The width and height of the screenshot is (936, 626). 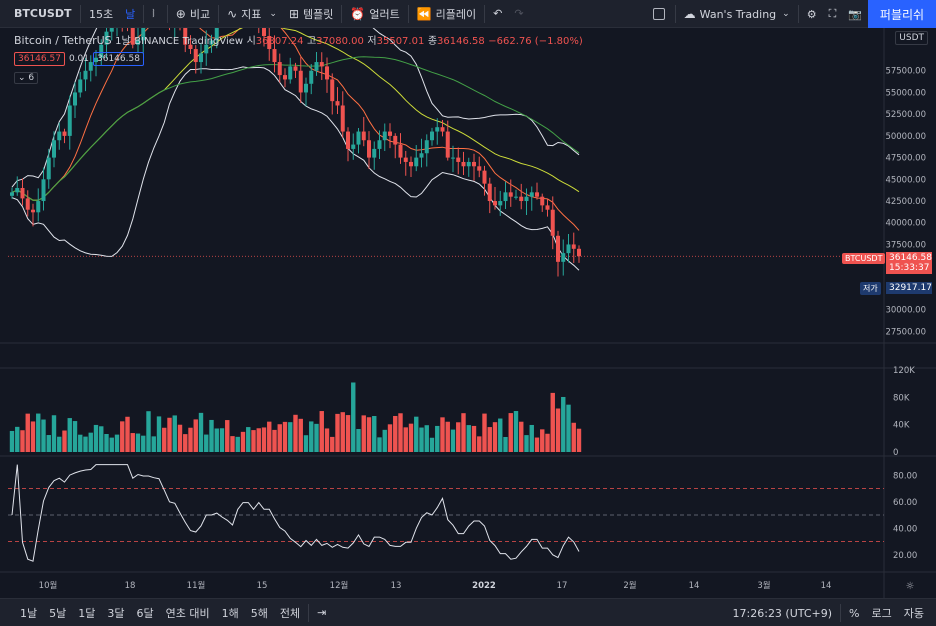 What do you see at coordinates (910, 258) in the screenshot?
I see `last-price: 36146.58` at bounding box center [910, 258].